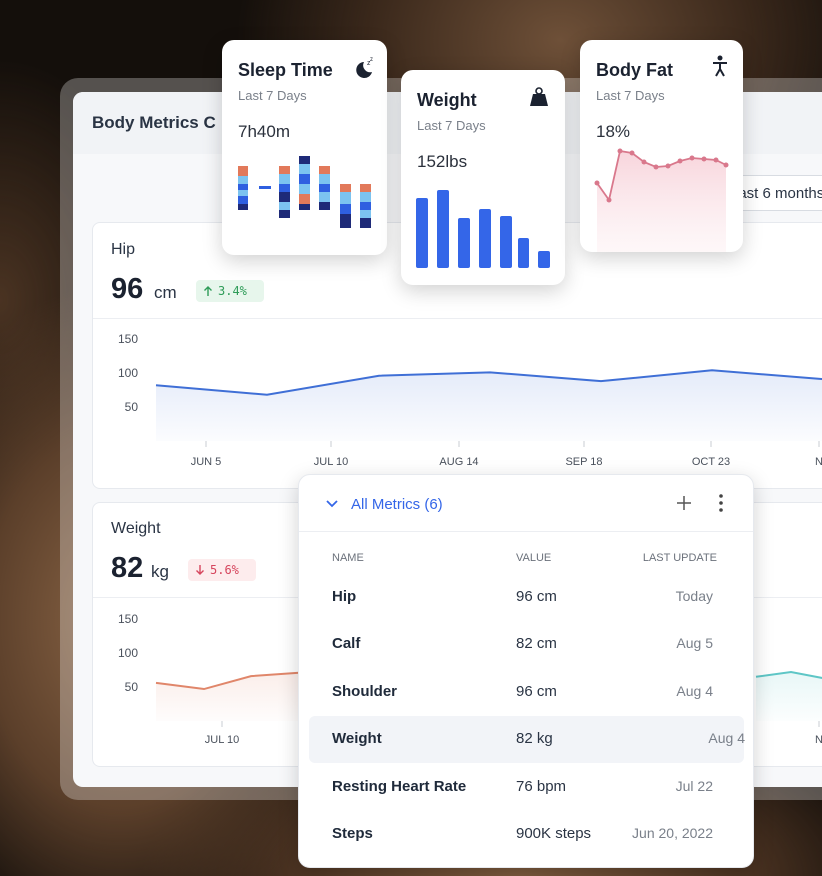  I want to click on column-header: VALUE, so click(534, 558).